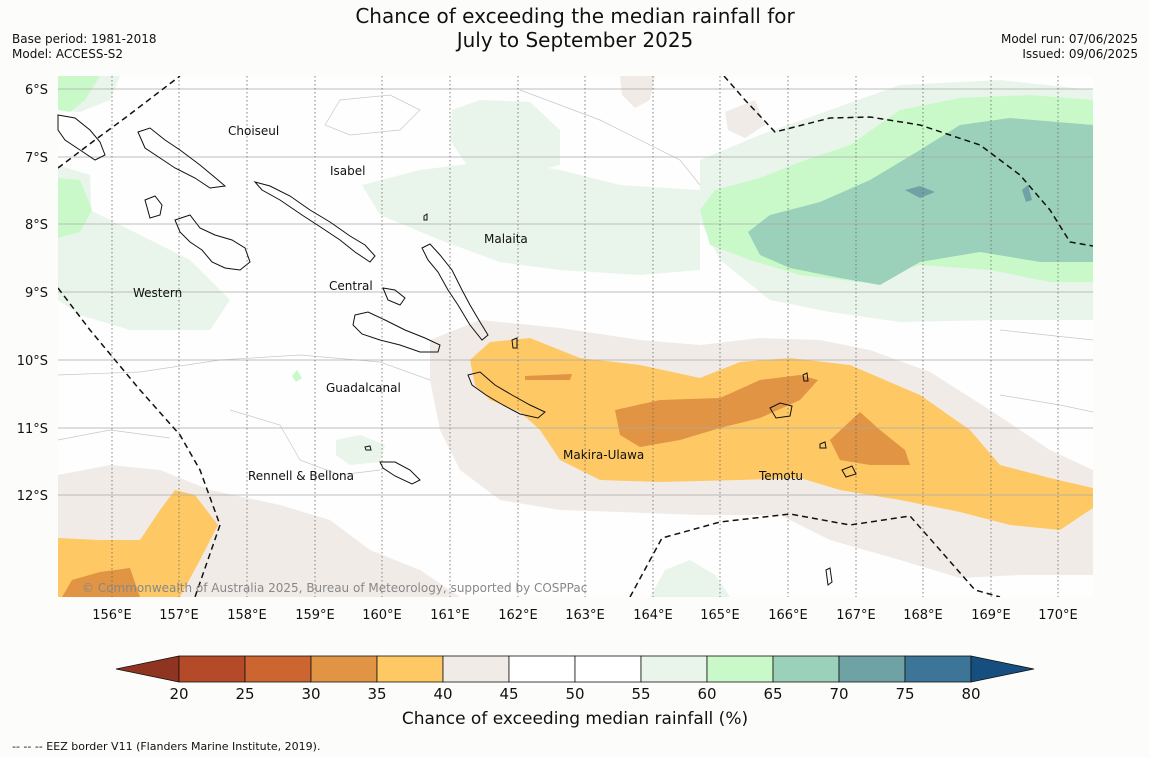 The image size is (1150, 758). What do you see at coordinates (720, 615) in the screenshot?
I see `lon-label: 165°E` at bounding box center [720, 615].